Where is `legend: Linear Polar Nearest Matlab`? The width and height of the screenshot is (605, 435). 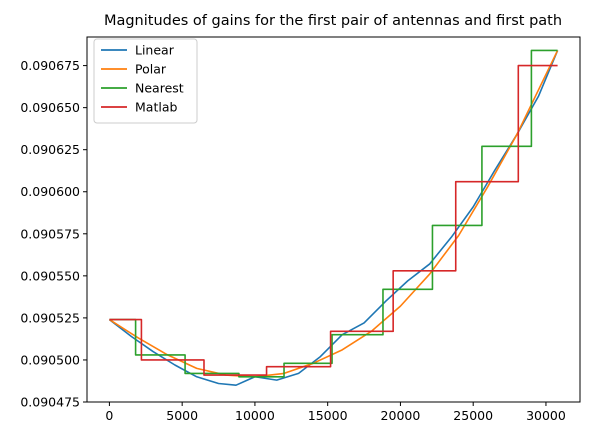 legend: Linear Polar Nearest Matlab is located at coordinates (145, 81).